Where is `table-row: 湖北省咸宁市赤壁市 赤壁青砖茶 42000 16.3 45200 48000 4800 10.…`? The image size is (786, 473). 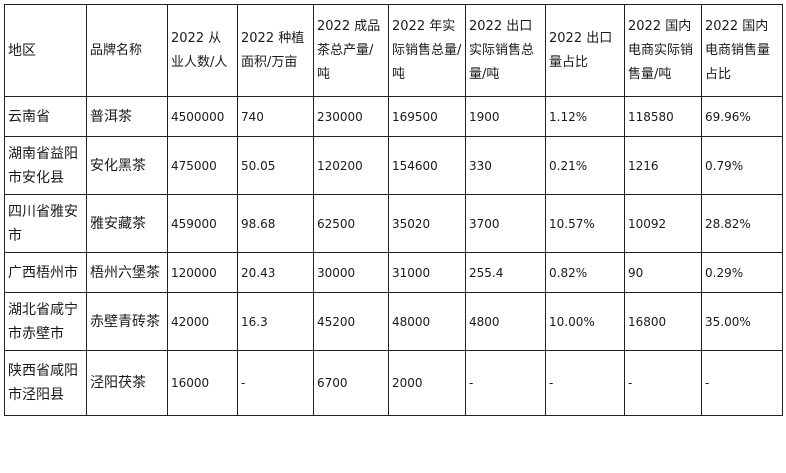 table-row: 湖北省咸宁市赤壁市 赤壁青砖茶 42000 16.3 45200 48000 4800 10.… is located at coordinates (393, 321).